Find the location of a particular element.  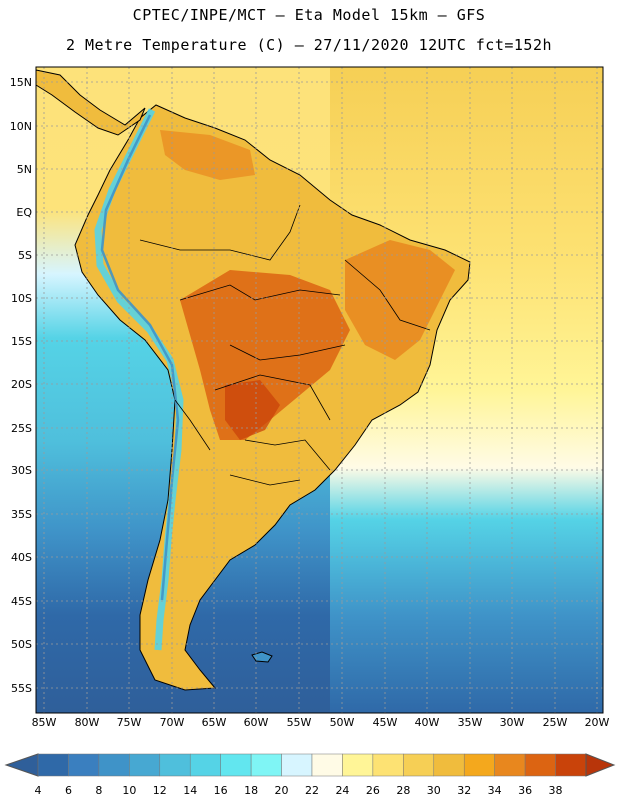

lat-label: 20S is located at coordinates (21, 384).